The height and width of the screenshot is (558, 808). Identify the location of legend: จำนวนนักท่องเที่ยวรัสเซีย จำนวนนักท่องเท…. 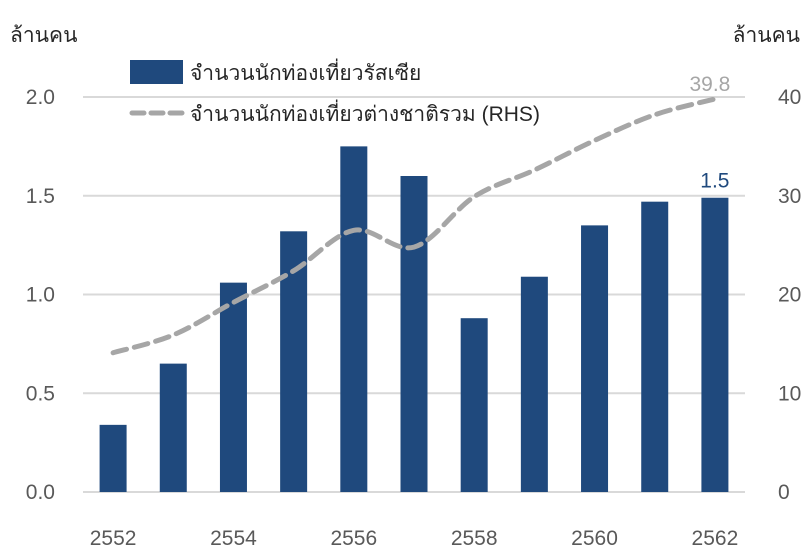
(334, 92).